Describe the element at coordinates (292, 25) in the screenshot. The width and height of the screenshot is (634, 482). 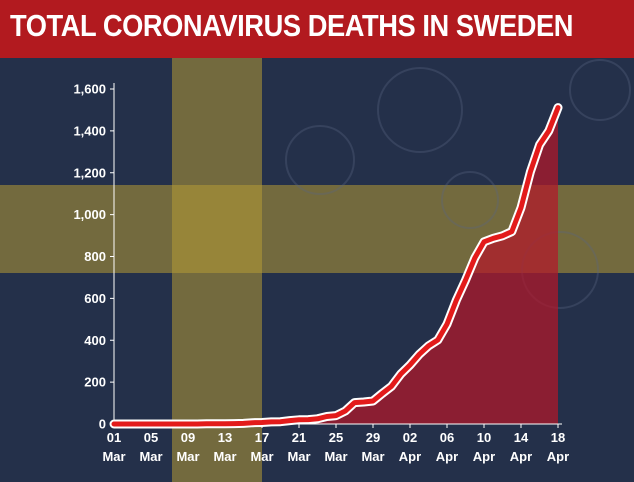
I see `chart-title: TOTAL CORONAVIRUS DEATHS IN SWEDEN` at that location.